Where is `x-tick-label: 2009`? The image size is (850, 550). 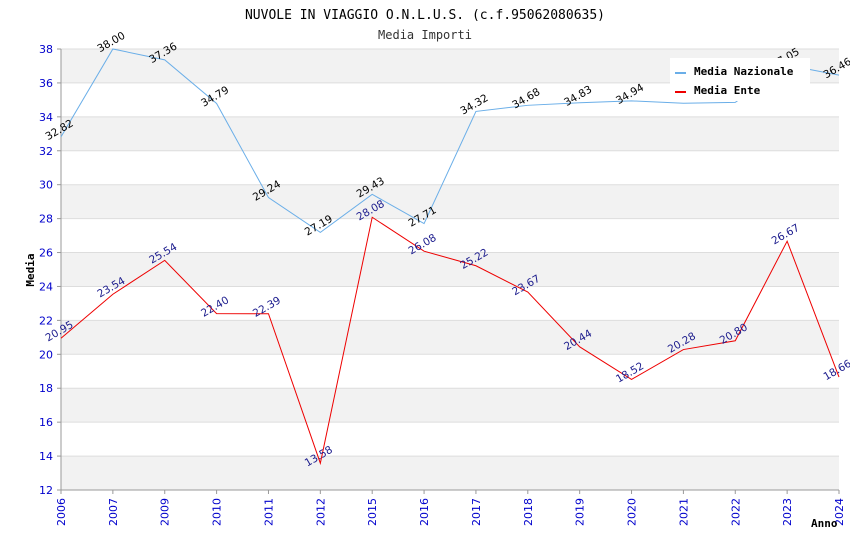 x-tick-label: 2009 is located at coordinates (165, 512).